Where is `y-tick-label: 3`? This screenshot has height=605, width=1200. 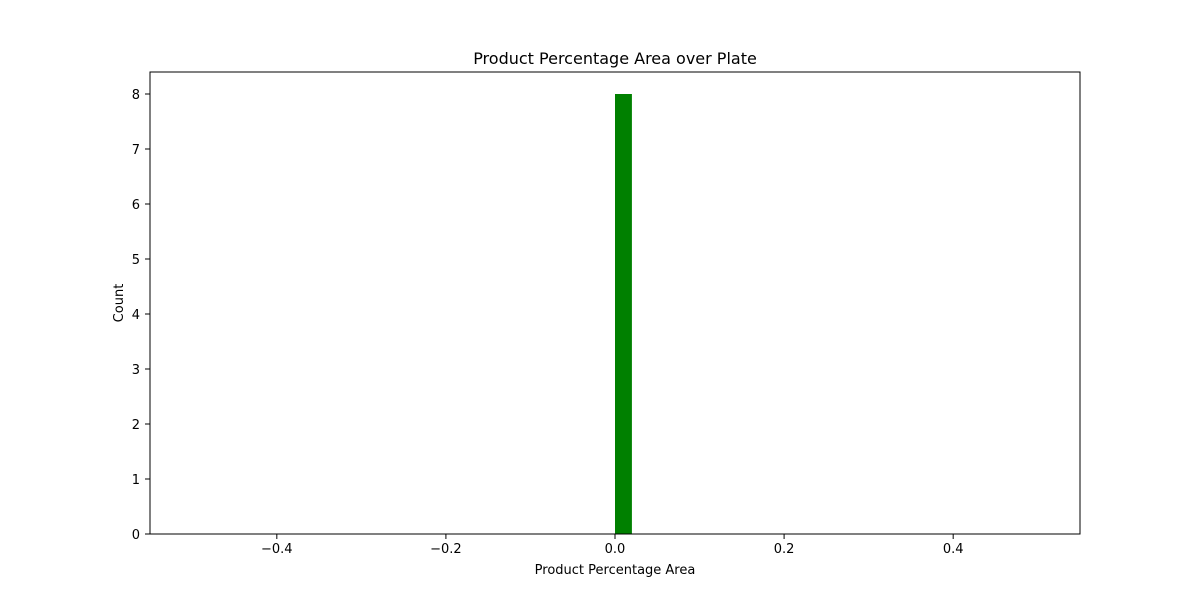
y-tick-label: 3 is located at coordinates (136, 370).